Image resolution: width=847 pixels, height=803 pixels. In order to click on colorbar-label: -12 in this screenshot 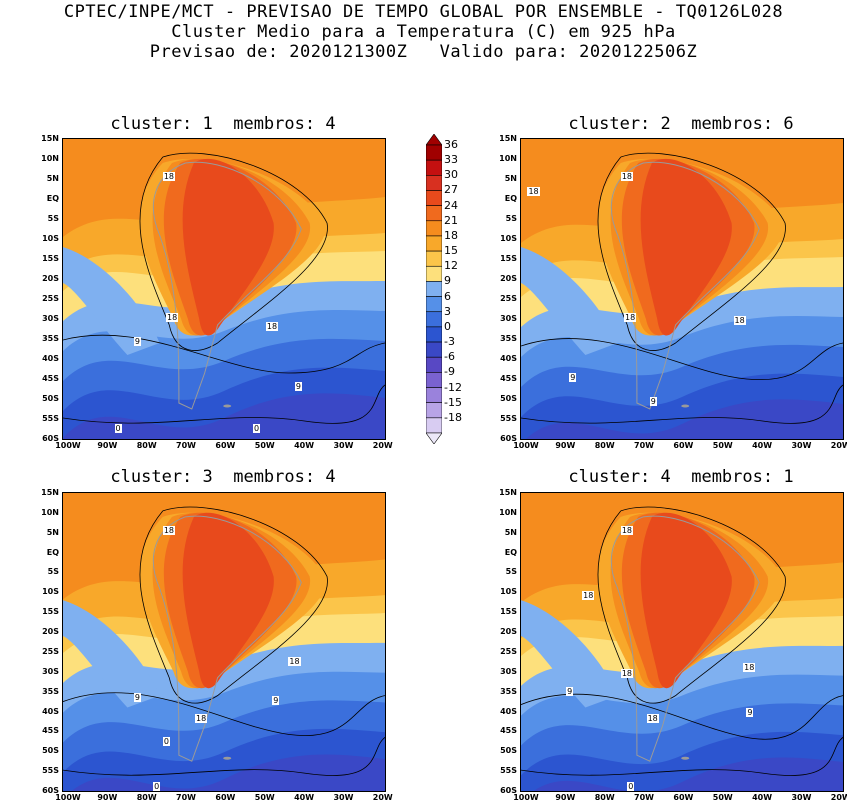, I will do `click(453, 387)`.